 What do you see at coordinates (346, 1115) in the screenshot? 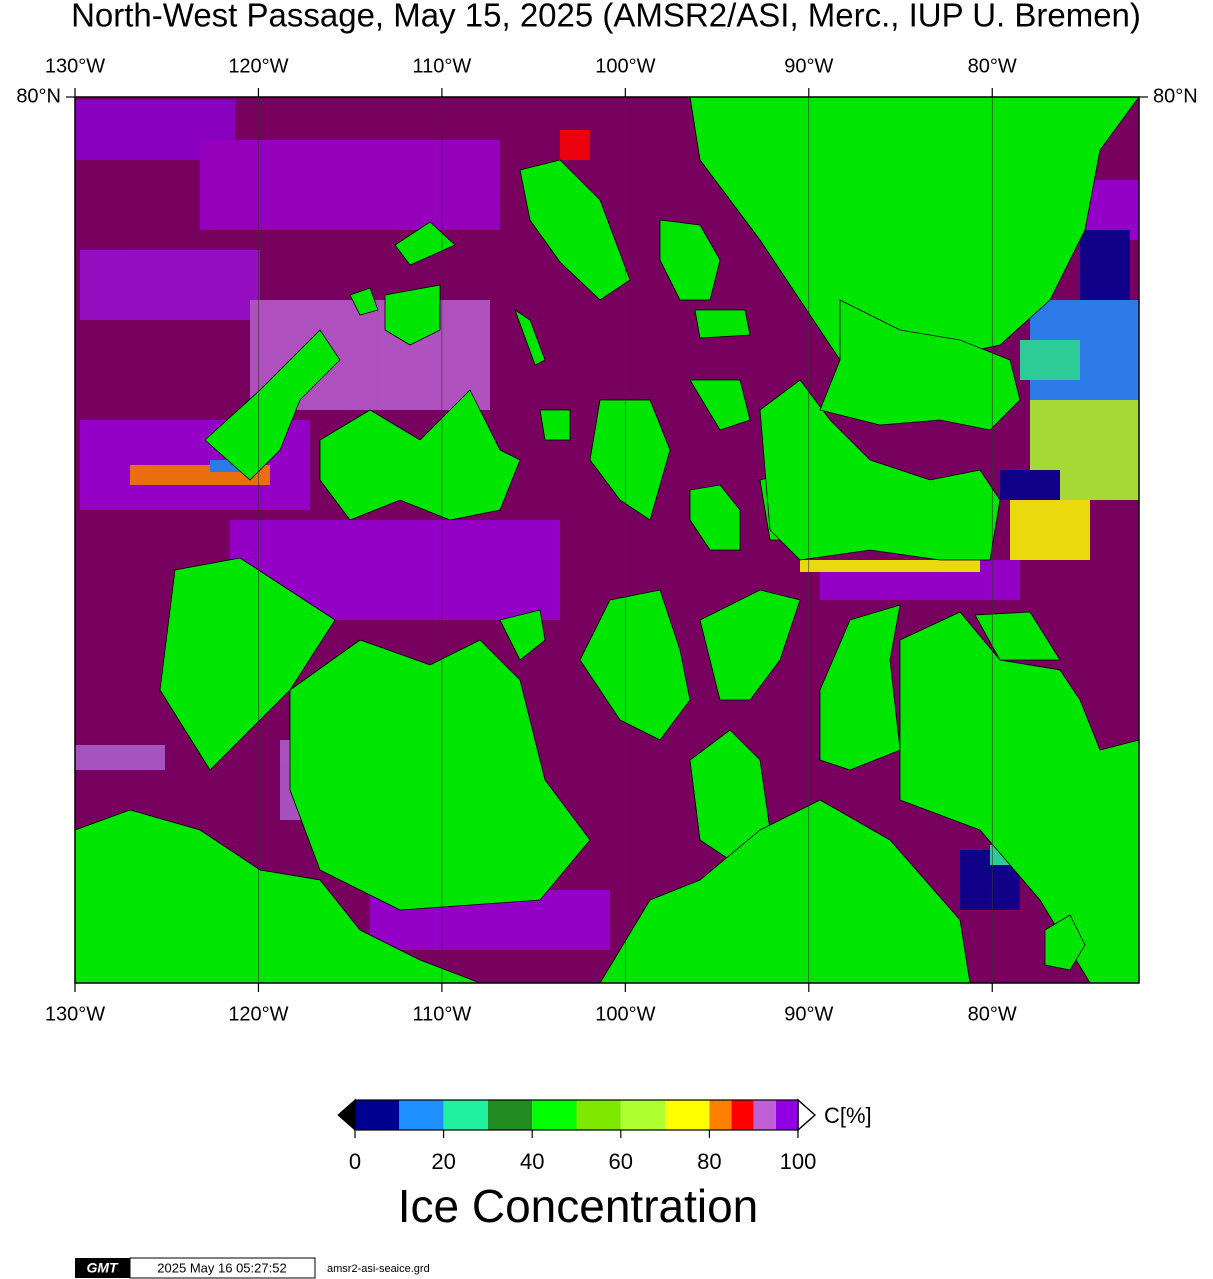
I see `colorbar-under-triangle` at bounding box center [346, 1115].